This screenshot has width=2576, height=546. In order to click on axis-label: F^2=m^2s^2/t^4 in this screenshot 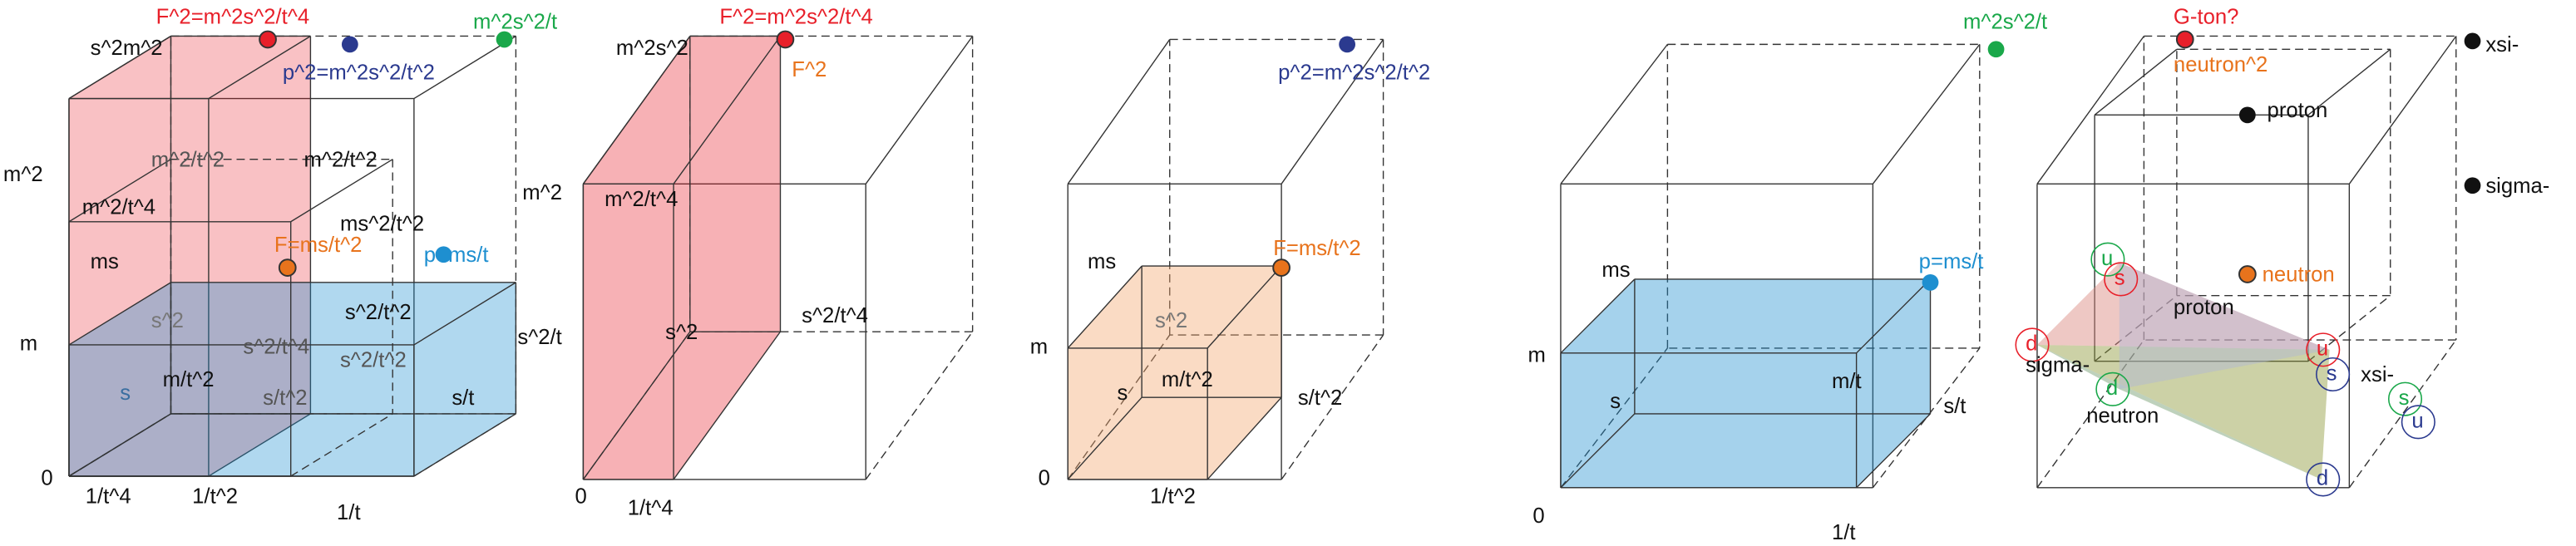, I will do `click(795, 17)`.